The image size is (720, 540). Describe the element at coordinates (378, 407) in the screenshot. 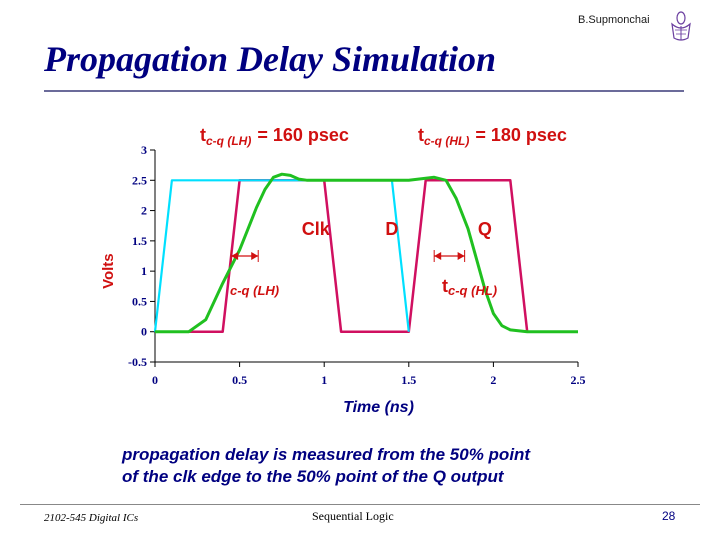

I see `x-axis-label: Time (ns)` at that location.